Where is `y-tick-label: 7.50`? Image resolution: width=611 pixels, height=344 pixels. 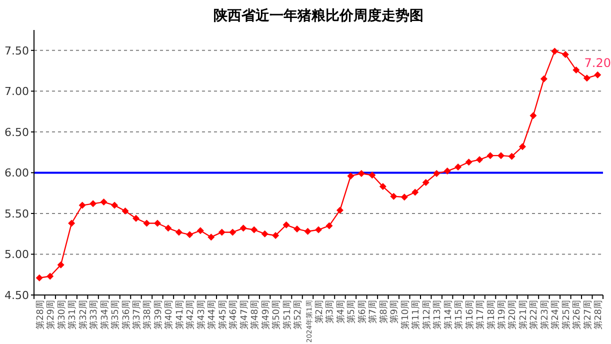
y-tick-label: 7.50 is located at coordinates (16, 51).